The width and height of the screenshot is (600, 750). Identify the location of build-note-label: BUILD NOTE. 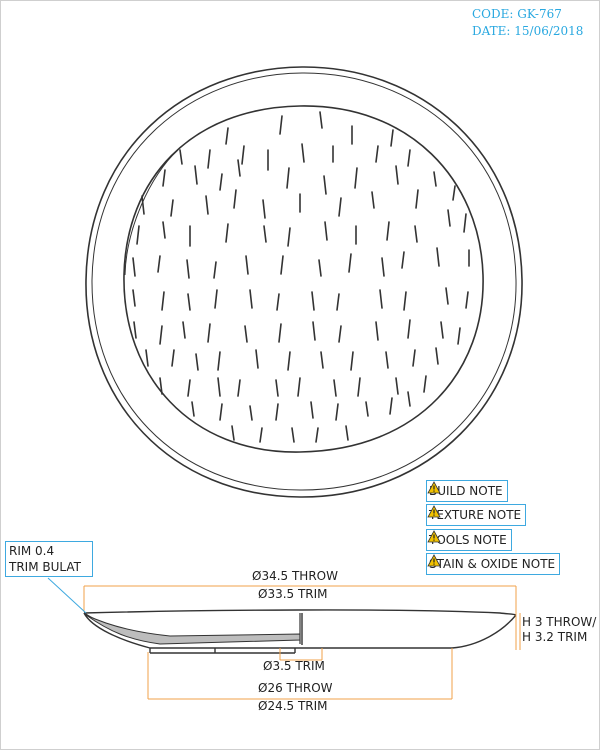
(466, 491).